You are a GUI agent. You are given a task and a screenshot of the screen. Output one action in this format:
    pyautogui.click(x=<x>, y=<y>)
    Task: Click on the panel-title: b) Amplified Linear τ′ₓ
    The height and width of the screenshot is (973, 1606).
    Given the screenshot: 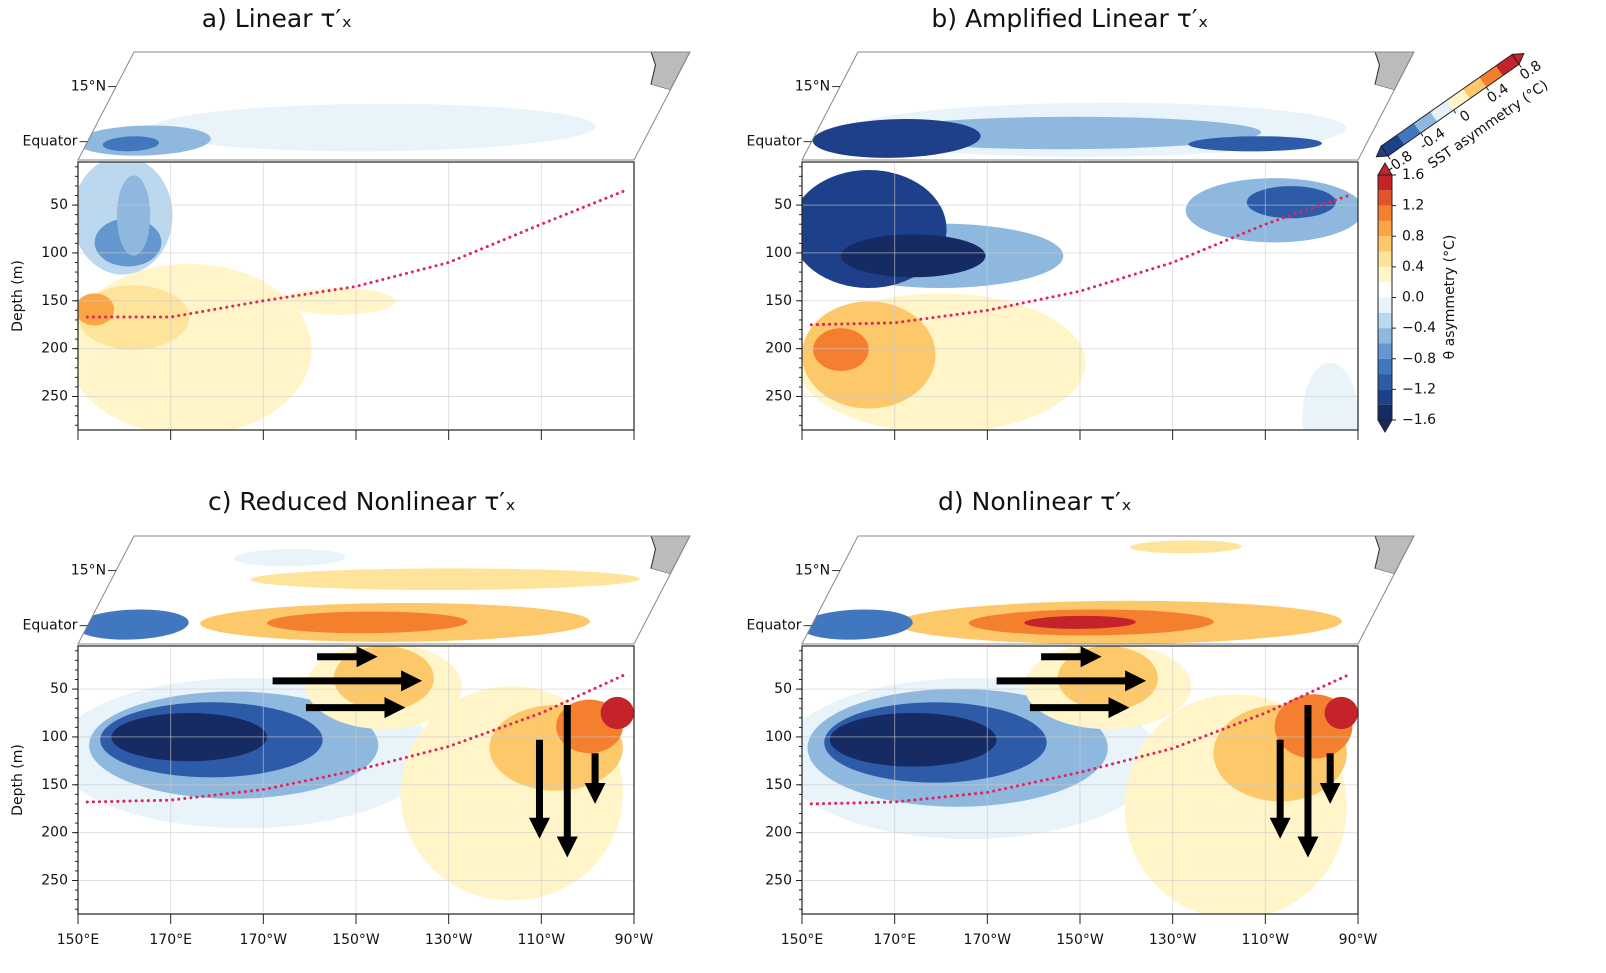 What is the action you would take?
    pyautogui.click(x=1069, y=18)
    